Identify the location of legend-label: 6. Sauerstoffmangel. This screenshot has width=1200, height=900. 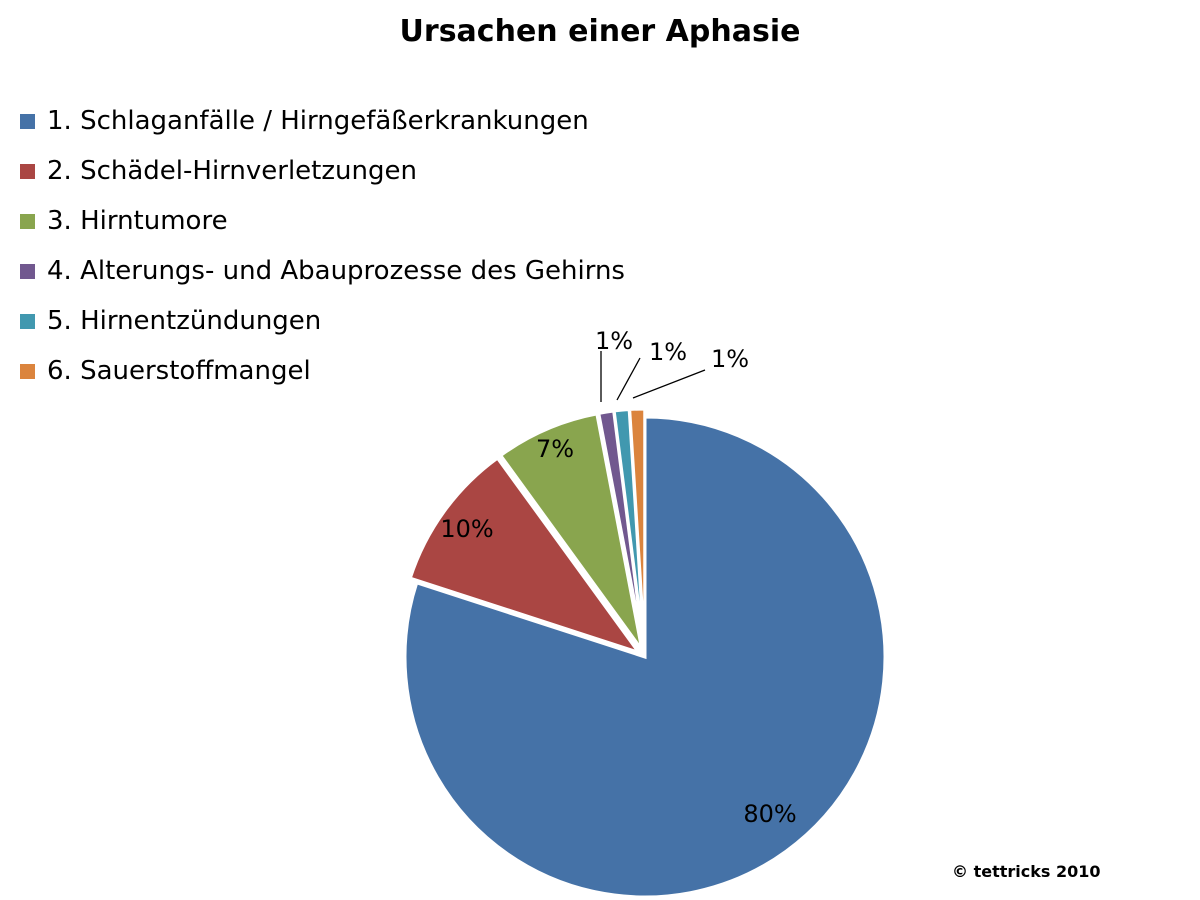
(179, 371).